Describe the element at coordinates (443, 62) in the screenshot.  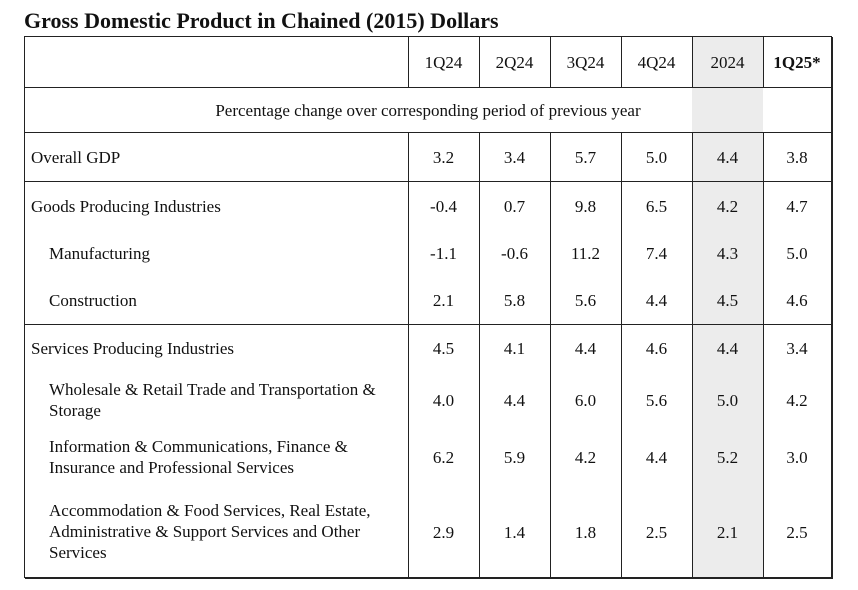
I see `column-header: 1Q24` at that location.